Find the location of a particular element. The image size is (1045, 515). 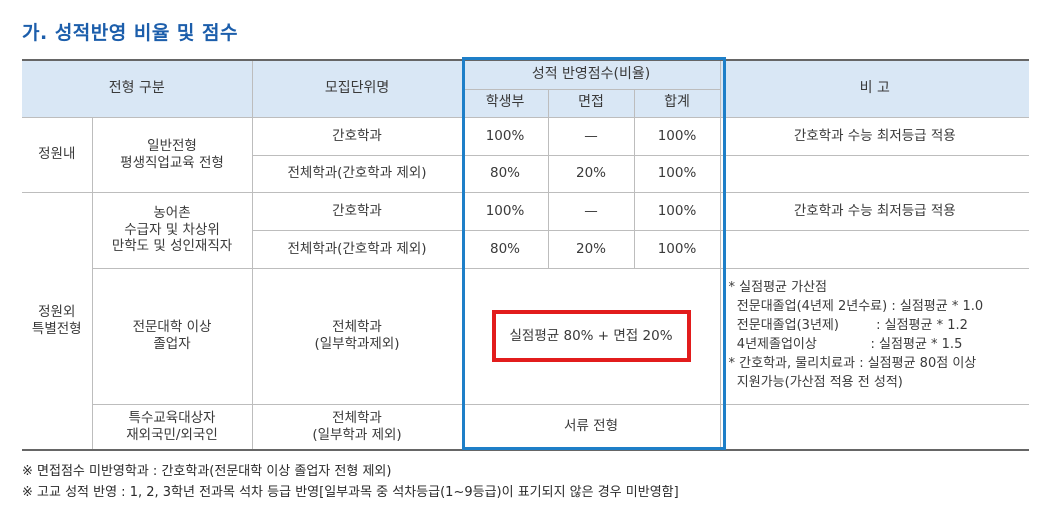

footnote: ※ 면접점수 미반영학과 : 간호학과(전문대학 이상 졸업자 전형 제외) is located at coordinates (207, 471).